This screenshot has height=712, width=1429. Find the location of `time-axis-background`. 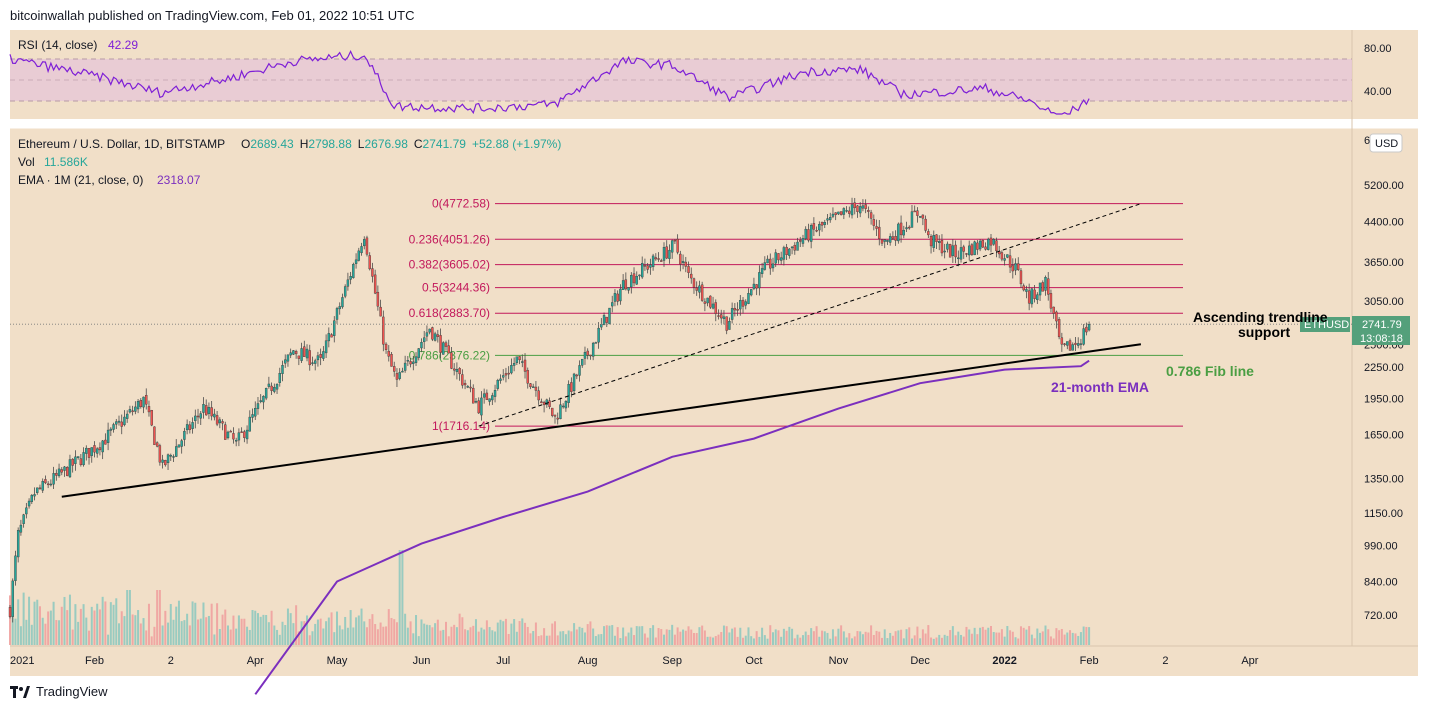

time-axis-background is located at coordinates (714, 661).